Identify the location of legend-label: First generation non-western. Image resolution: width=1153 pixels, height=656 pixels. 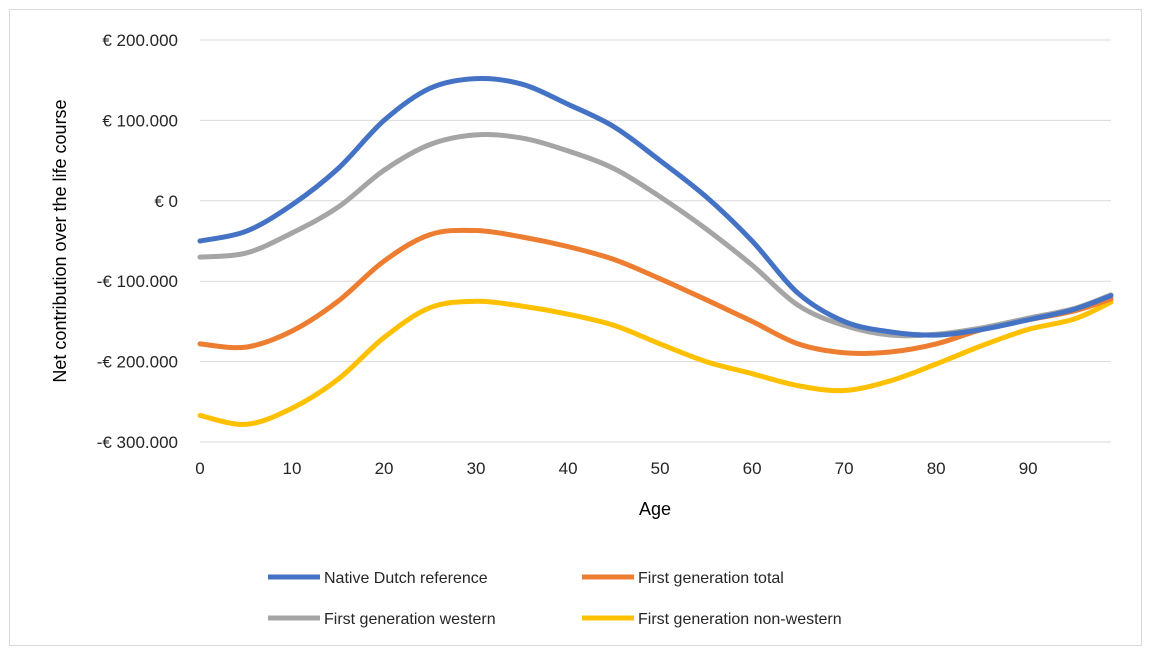
(740, 619).